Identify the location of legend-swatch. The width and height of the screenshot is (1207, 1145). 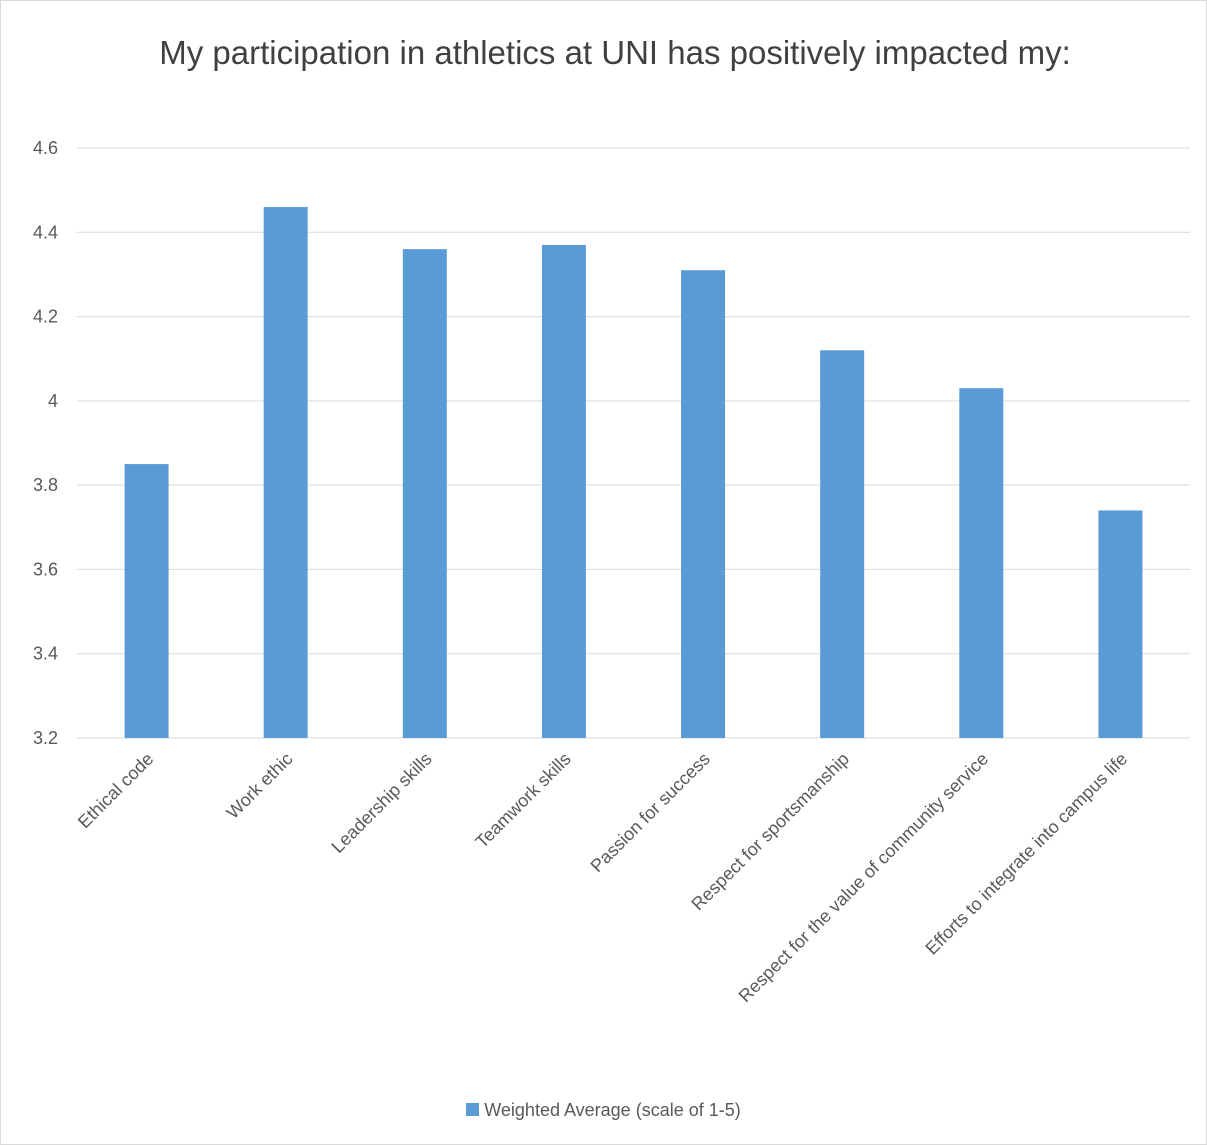
(473, 1109).